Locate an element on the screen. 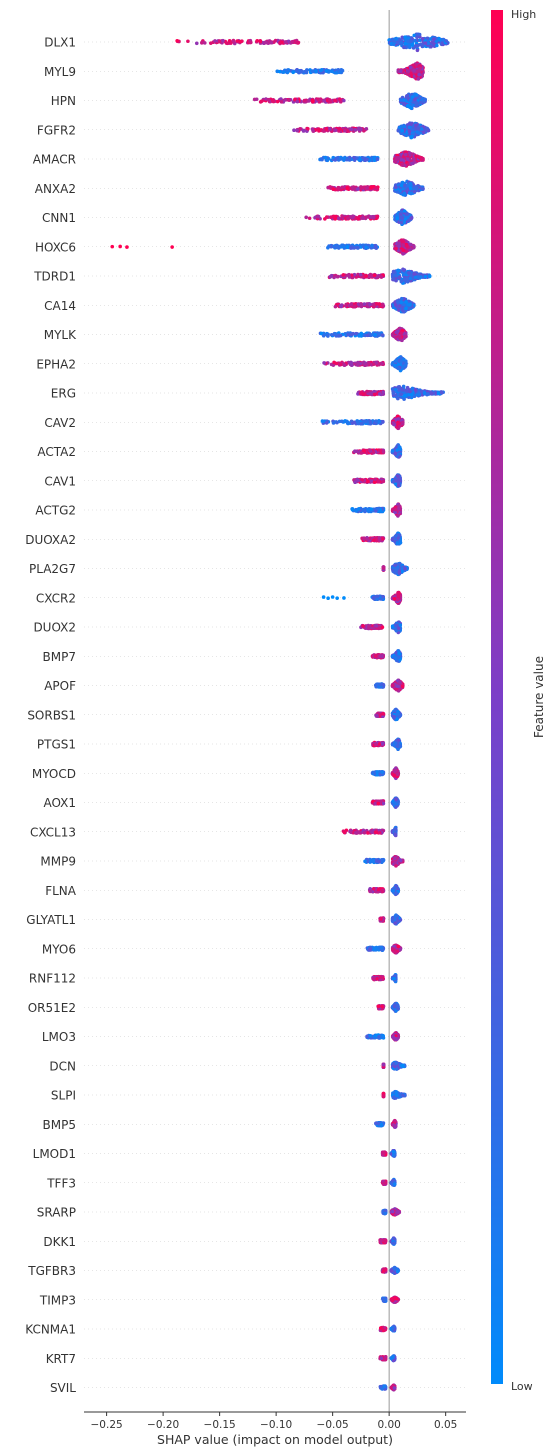  feature-points-epha2 is located at coordinates (365, 364).